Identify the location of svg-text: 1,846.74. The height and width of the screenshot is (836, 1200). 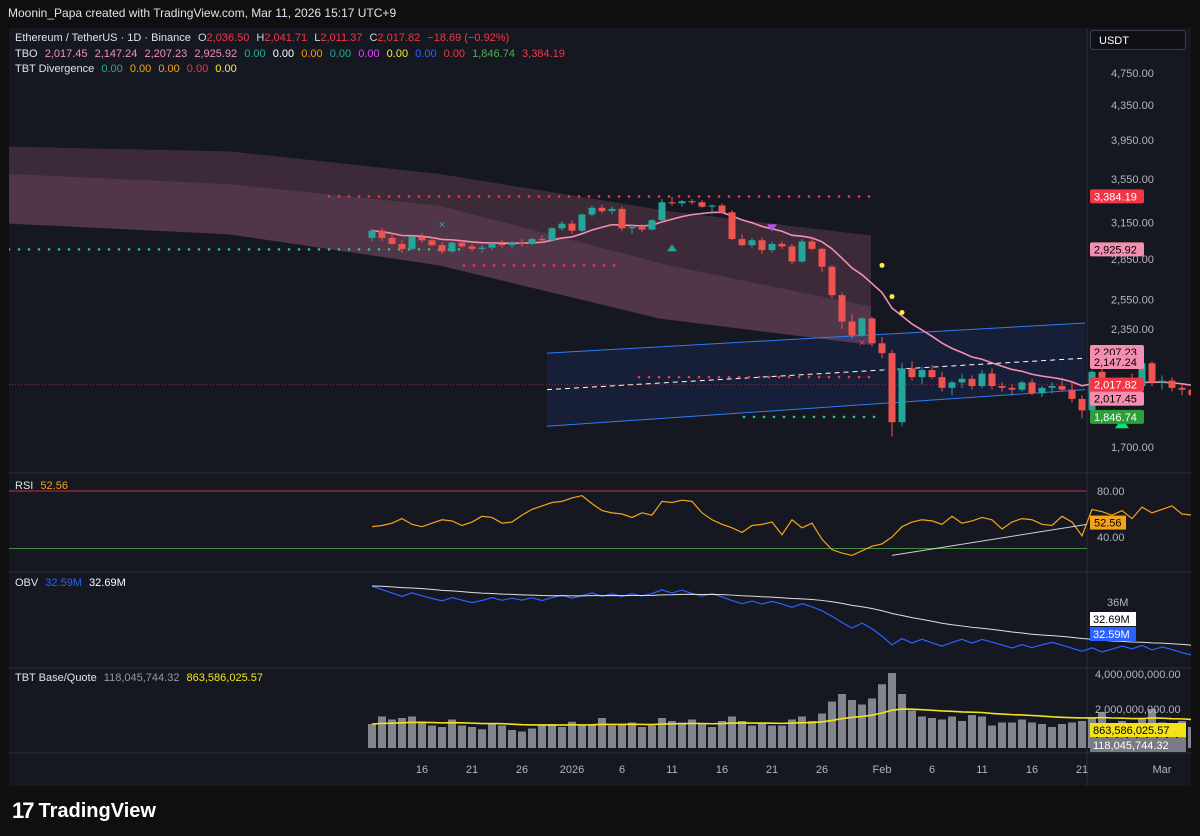
(1115, 418).